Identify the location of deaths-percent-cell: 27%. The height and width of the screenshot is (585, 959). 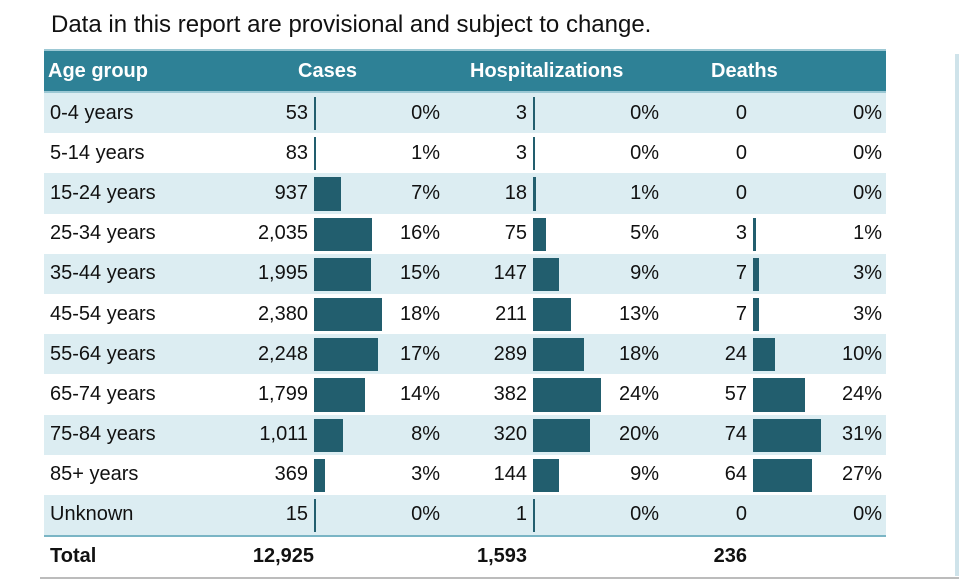
(856, 474).